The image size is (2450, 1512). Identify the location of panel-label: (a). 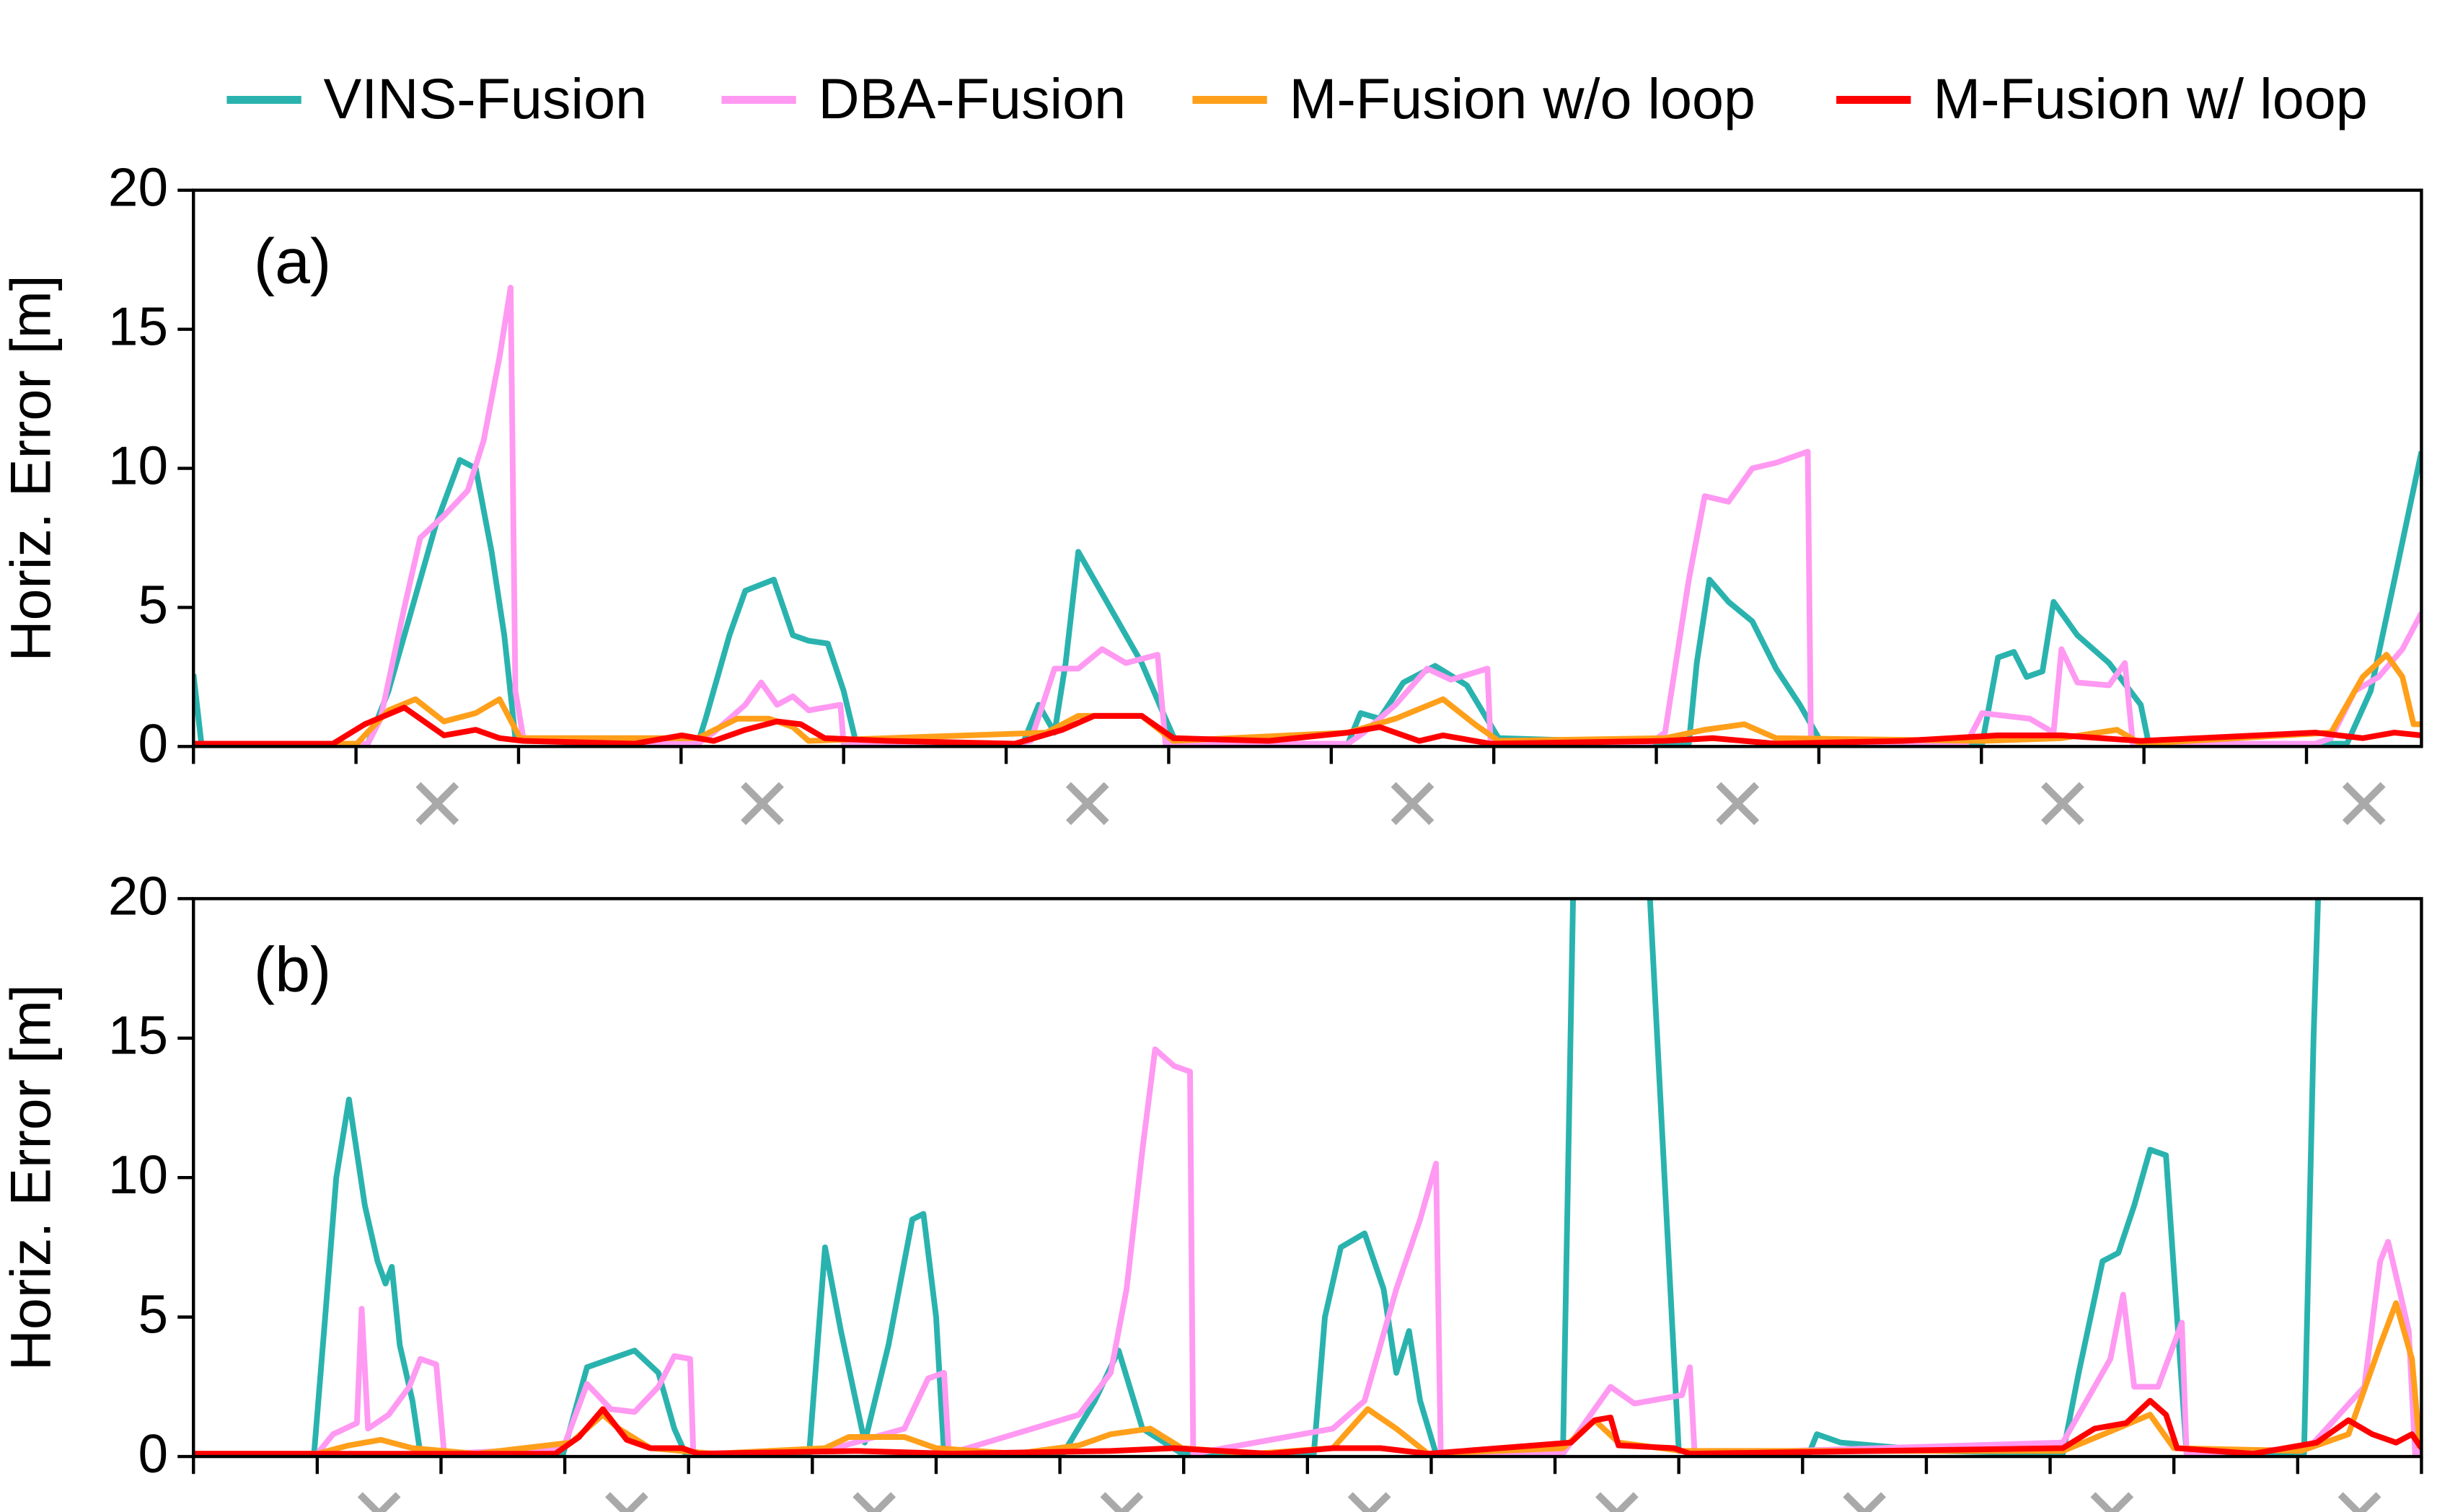
(292, 261).